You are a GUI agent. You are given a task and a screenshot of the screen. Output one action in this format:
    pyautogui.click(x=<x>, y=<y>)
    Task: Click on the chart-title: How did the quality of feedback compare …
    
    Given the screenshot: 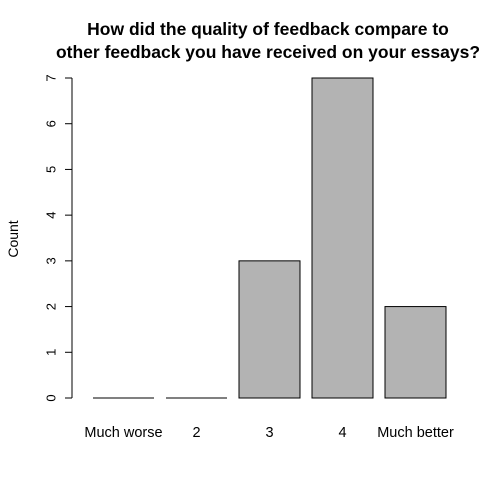 What is the action you would take?
    pyautogui.click(x=268, y=40)
    